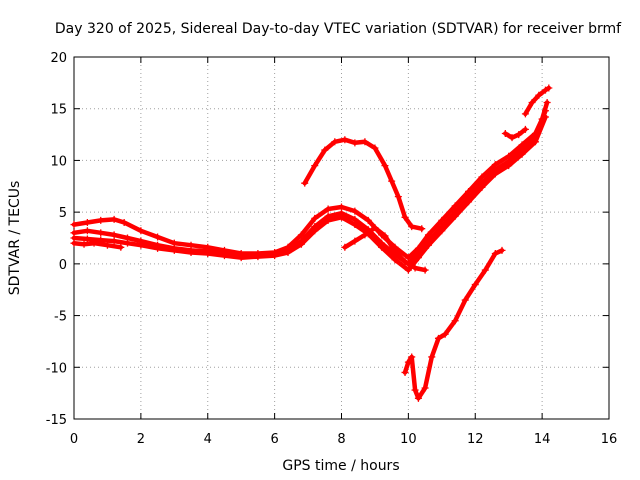 Image resolution: width=640 pixels, height=480 pixels. Describe the element at coordinates (58, 161) in the screenshot. I see `y-tick-label: 10` at that location.